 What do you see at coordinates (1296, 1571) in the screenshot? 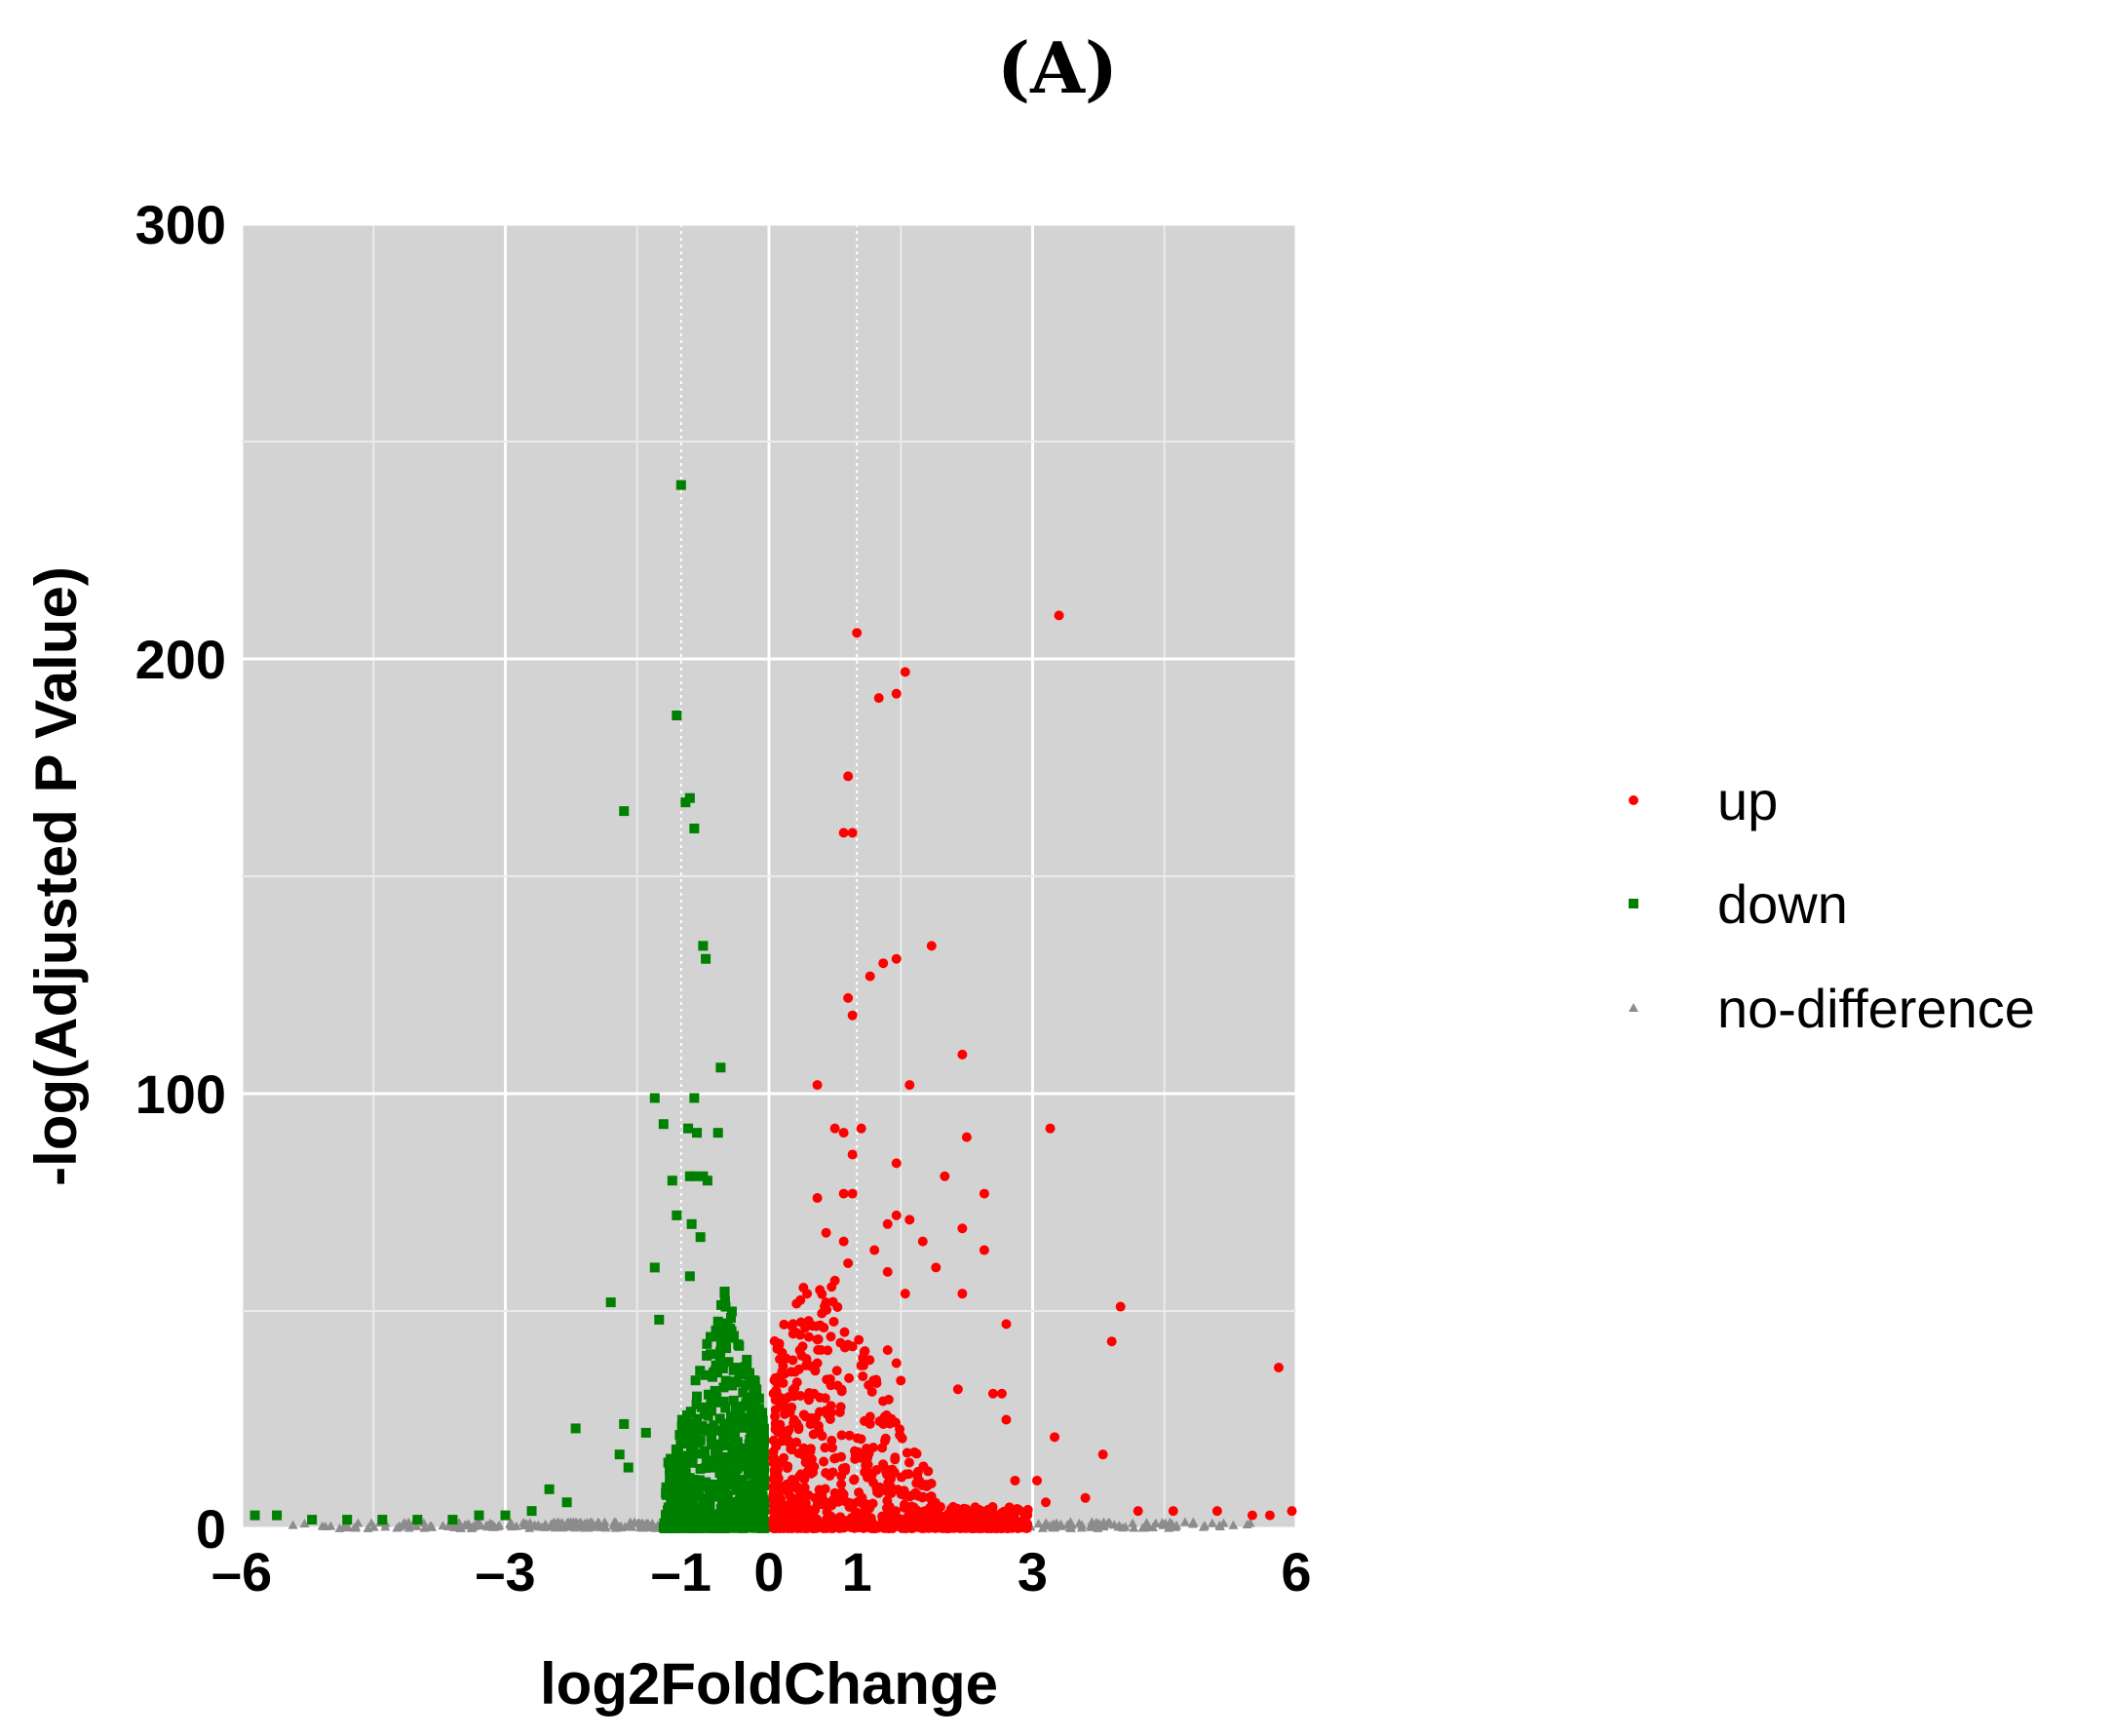
I see `x-tick-label: 6` at bounding box center [1296, 1571].